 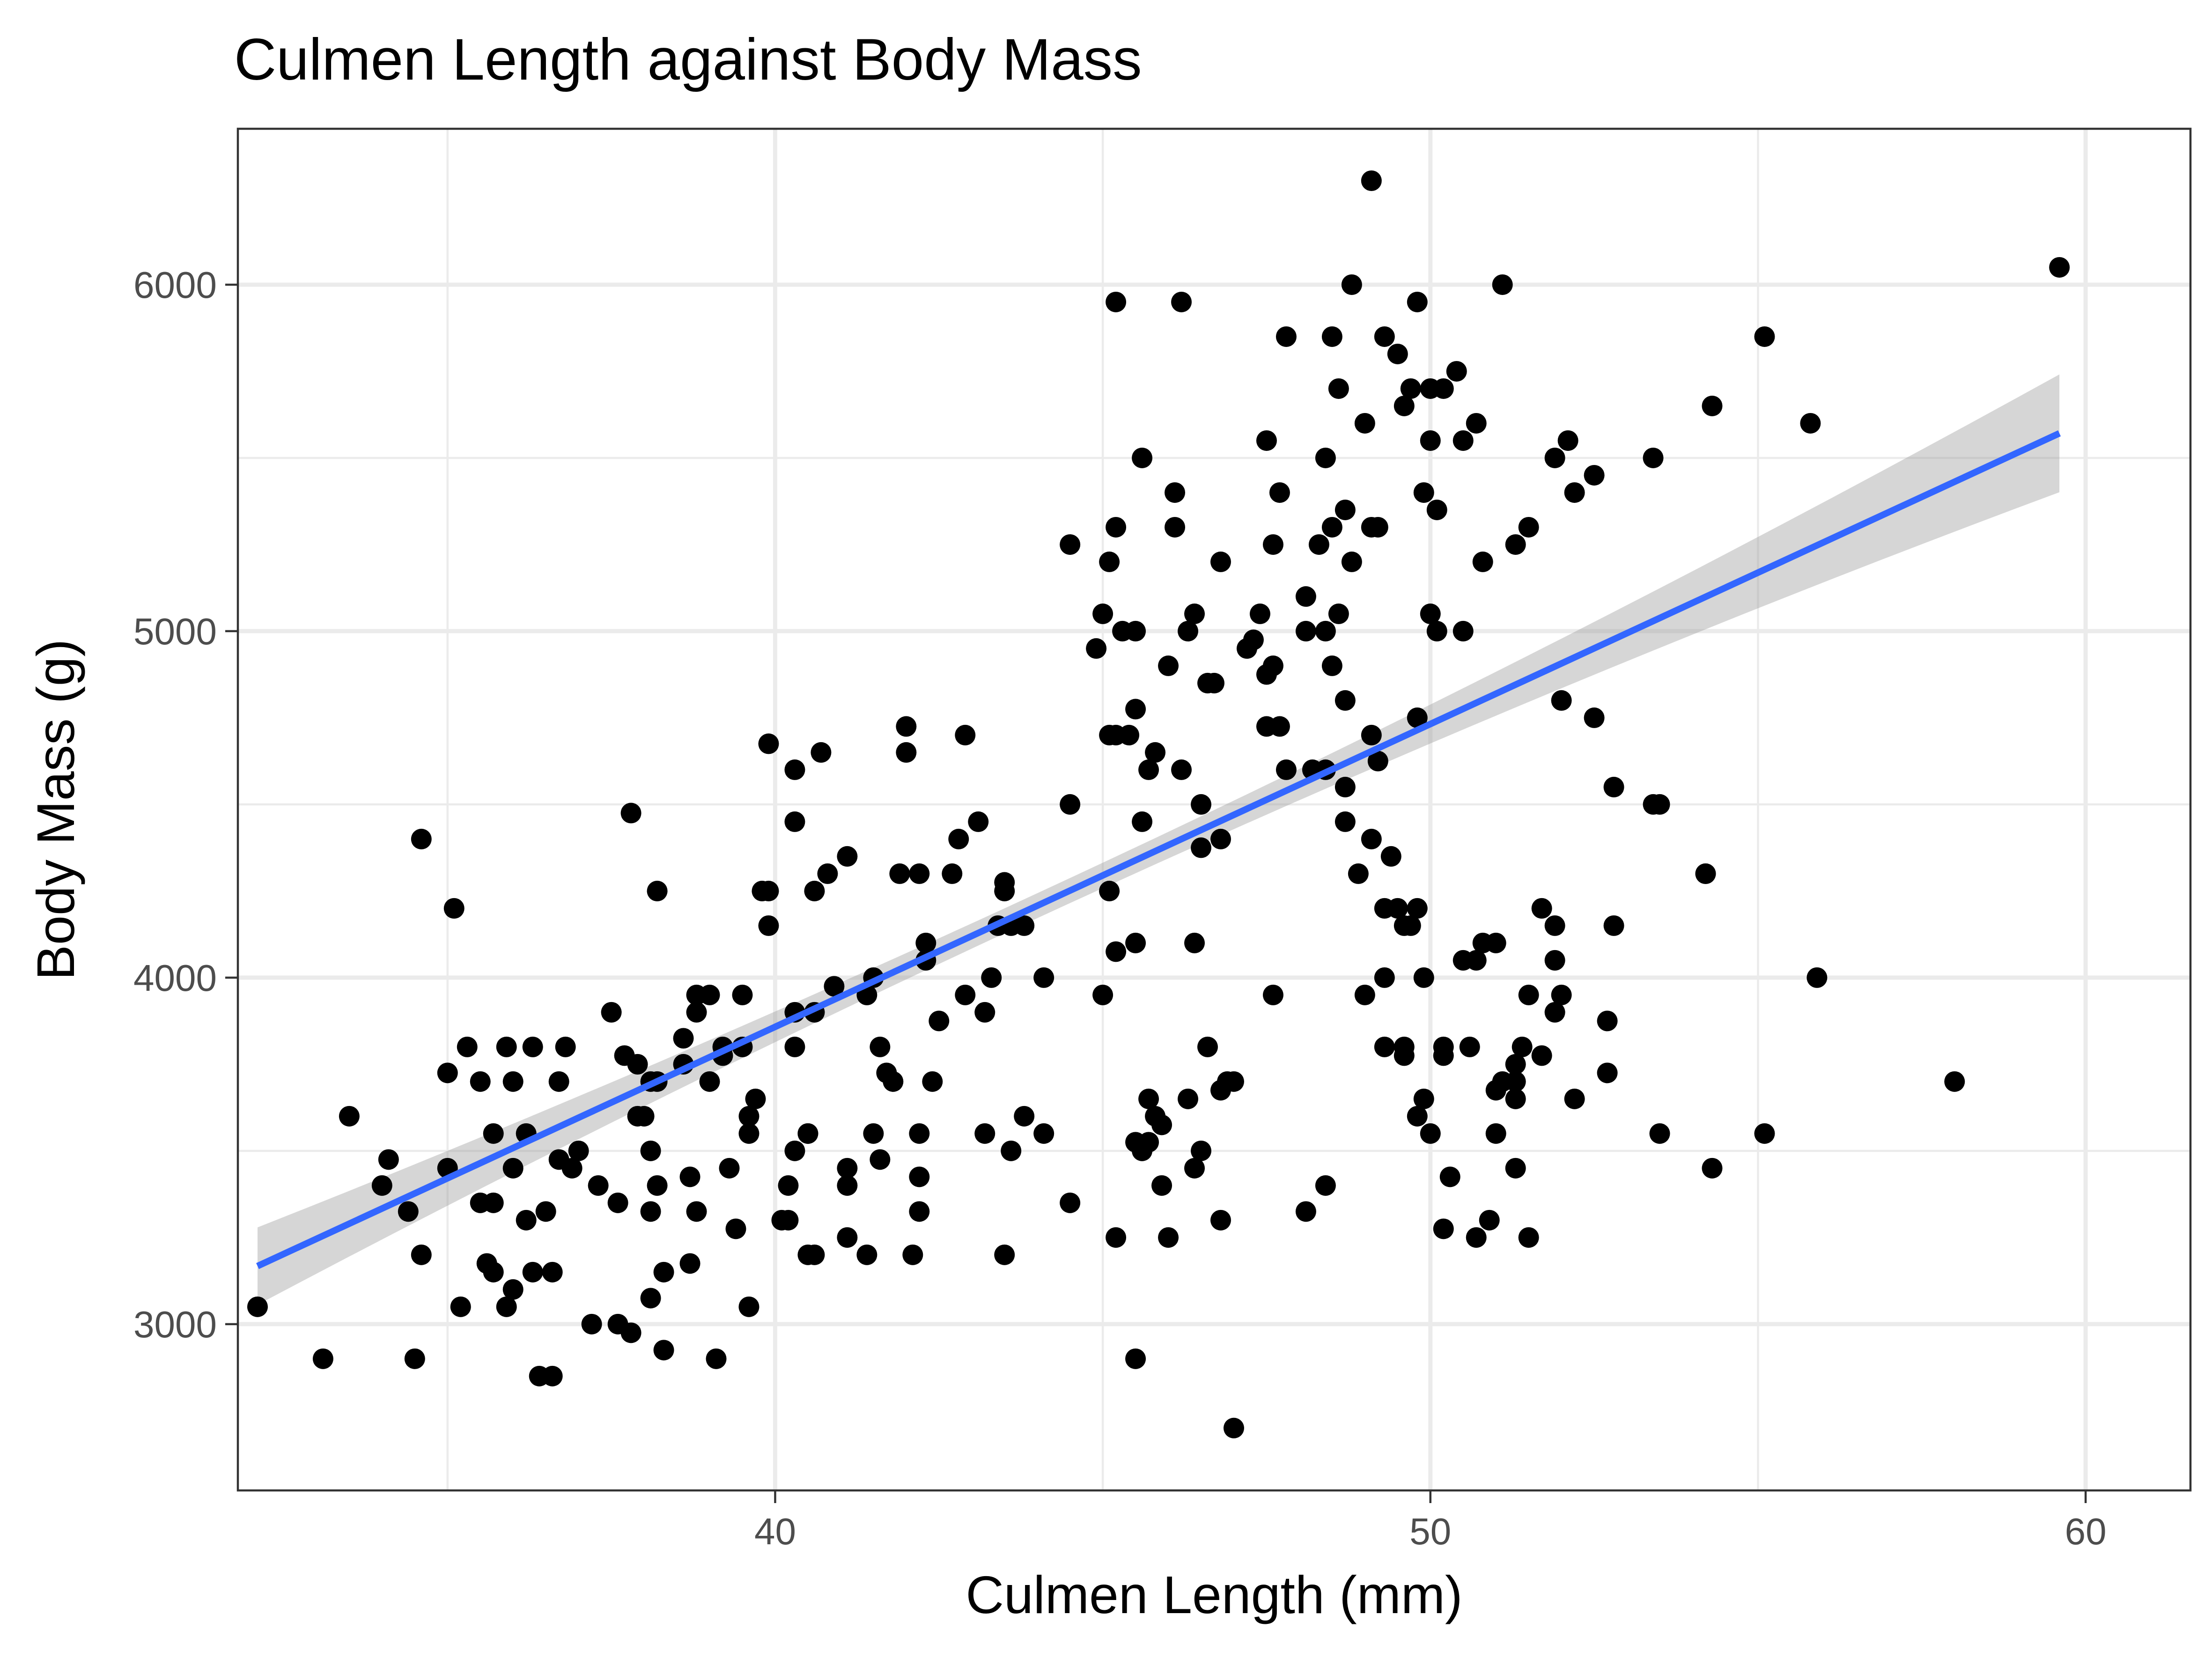 What do you see at coordinates (175, 1324) in the screenshot?
I see `y-tick-label: 3000` at bounding box center [175, 1324].